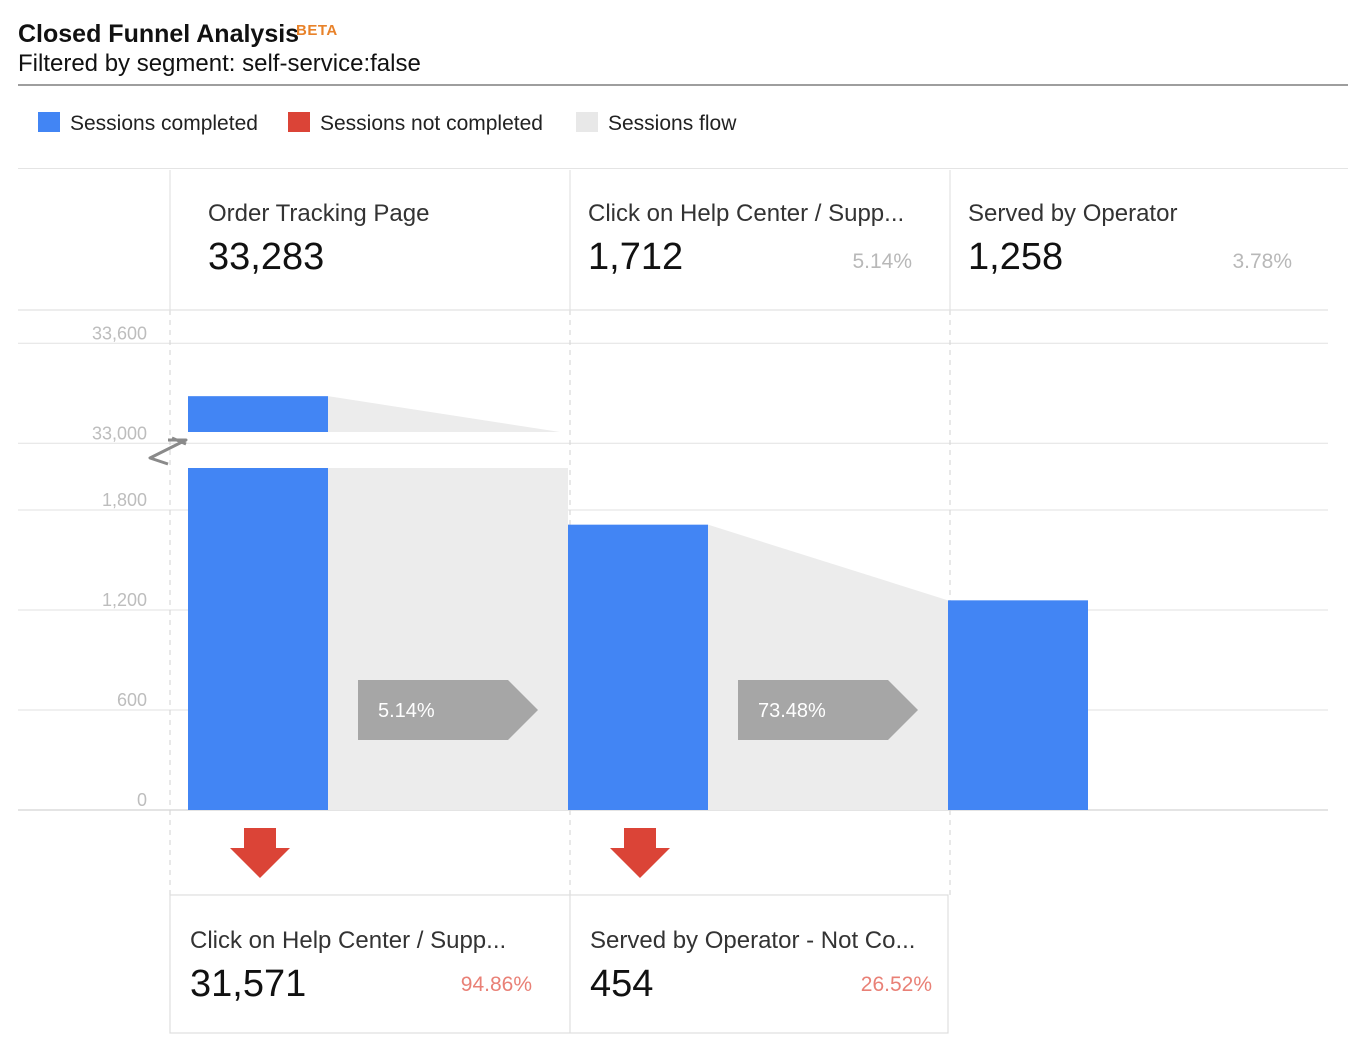  I want to click on drop-off-value: 31,571, so click(248, 984).